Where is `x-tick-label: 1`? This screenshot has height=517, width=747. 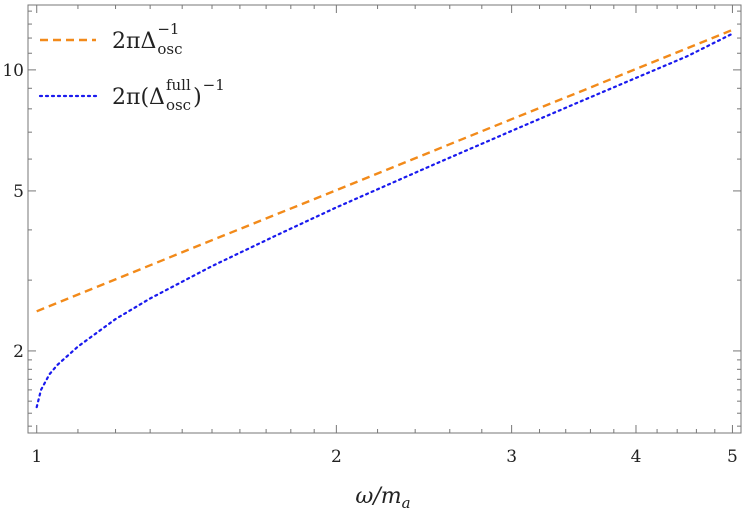 x-tick-label: 1 is located at coordinates (36, 457).